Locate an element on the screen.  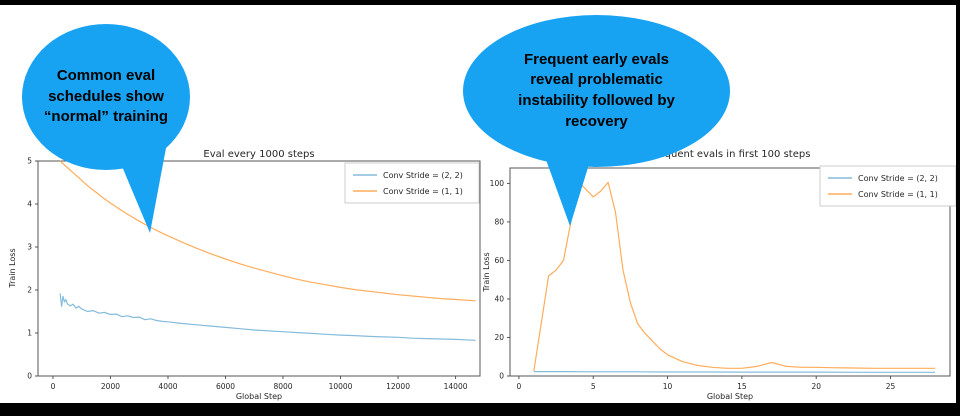
y-tick-label: 60 is located at coordinates (499, 260).